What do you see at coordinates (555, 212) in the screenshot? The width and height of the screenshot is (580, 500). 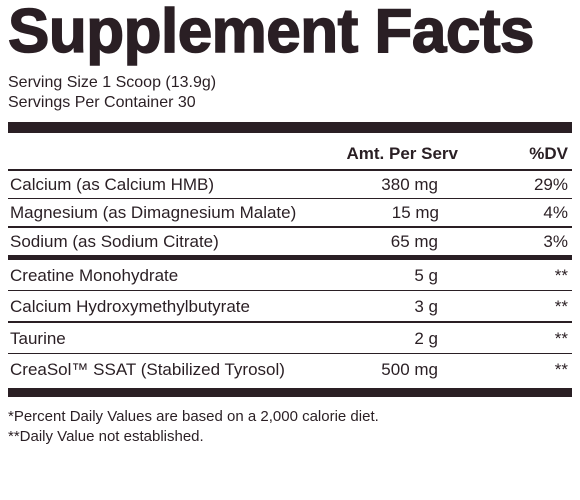 I see `daily-value: 4%` at bounding box center [555, 212].